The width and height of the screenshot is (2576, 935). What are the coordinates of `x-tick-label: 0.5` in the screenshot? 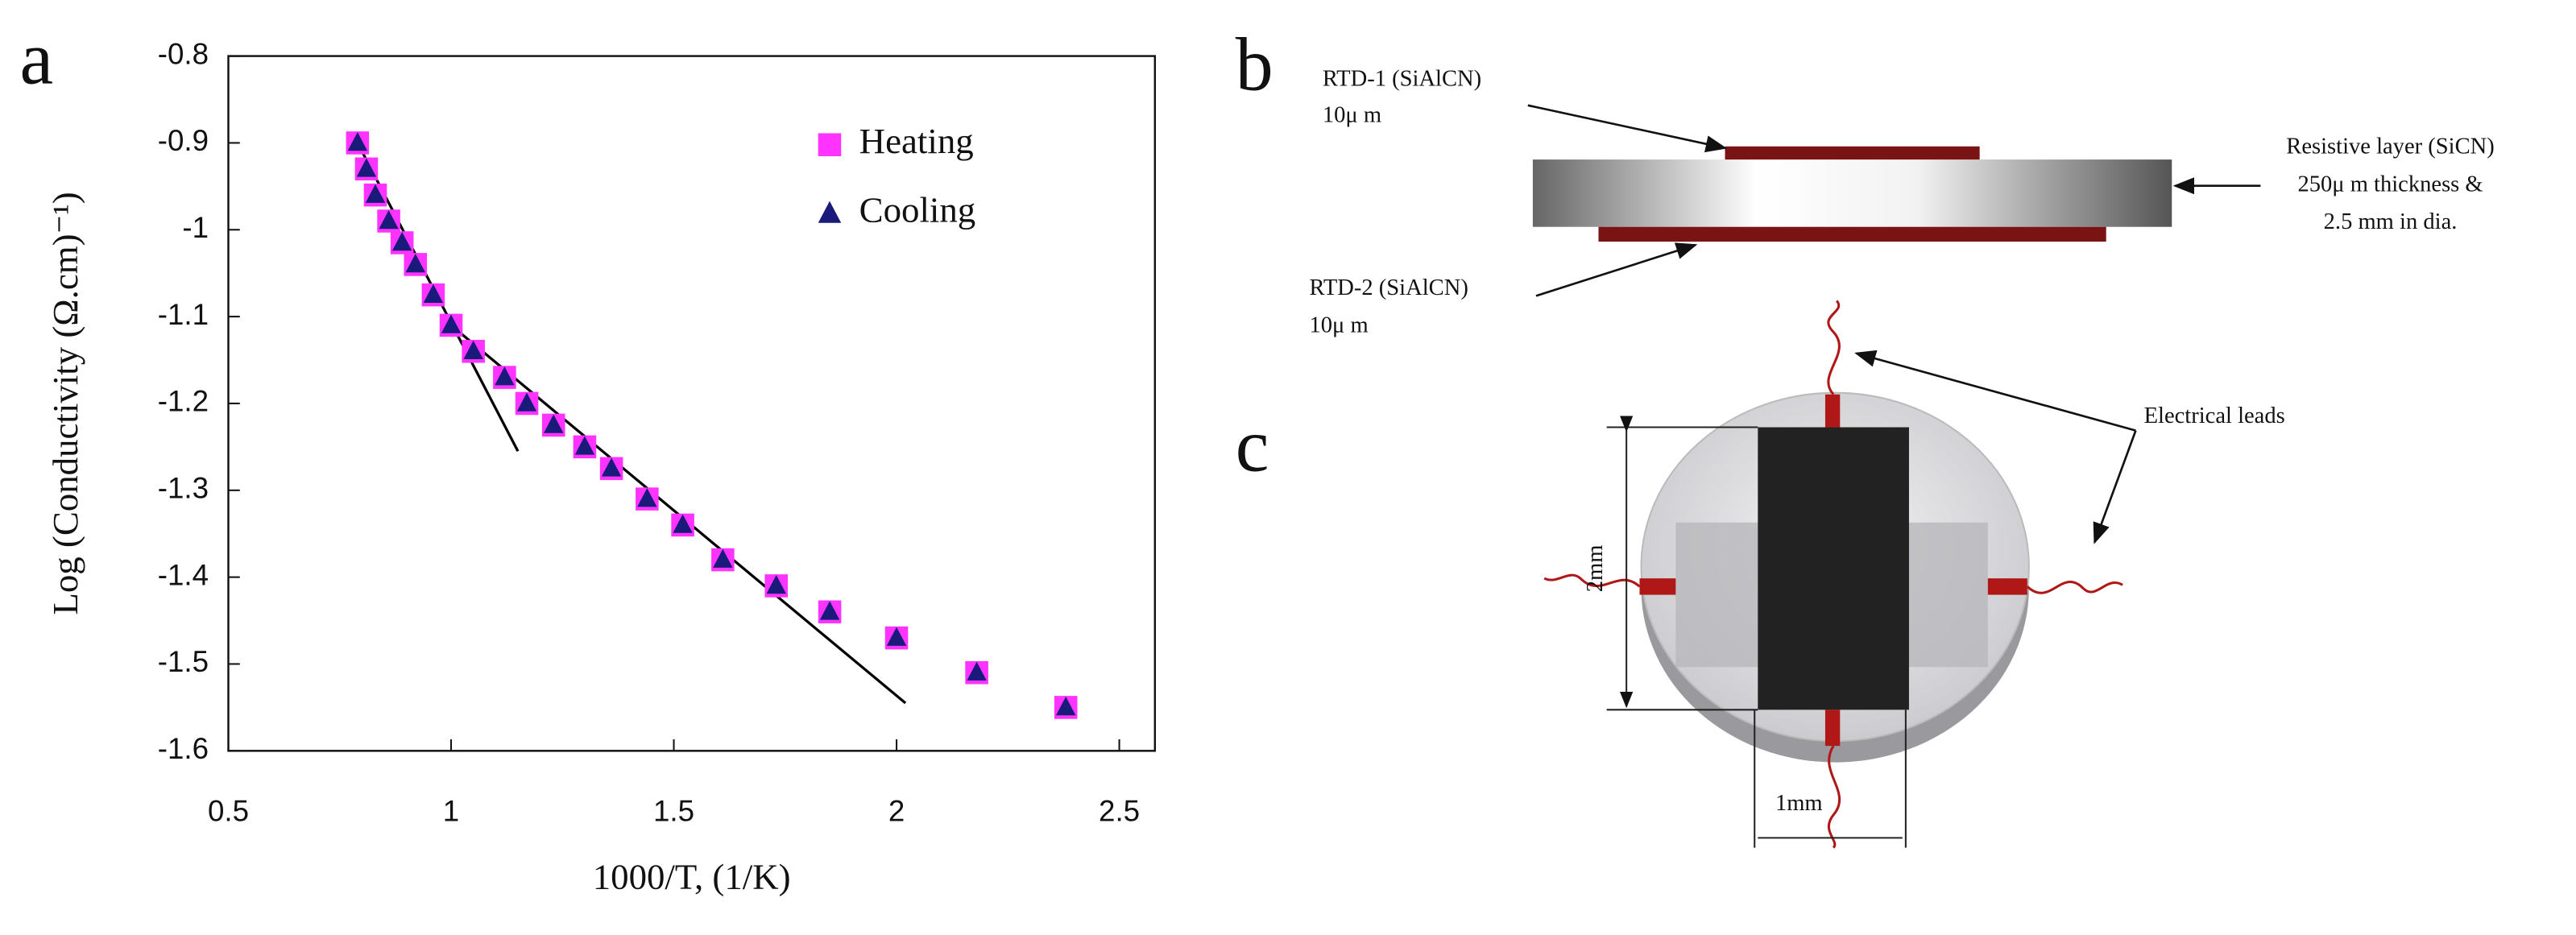 It's located at (228, 811).